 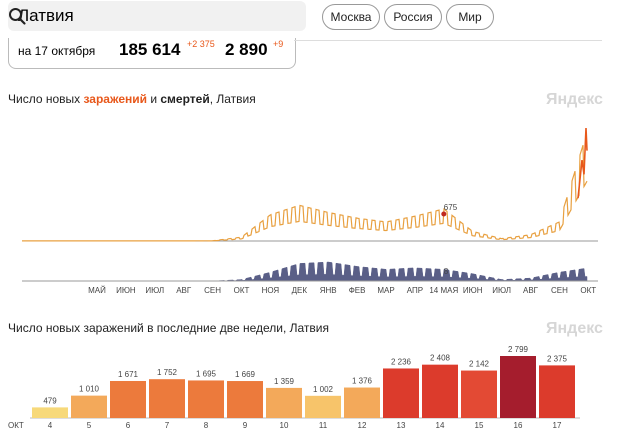 I want to click on cases-annotation-point, so click(x=444, y=214).